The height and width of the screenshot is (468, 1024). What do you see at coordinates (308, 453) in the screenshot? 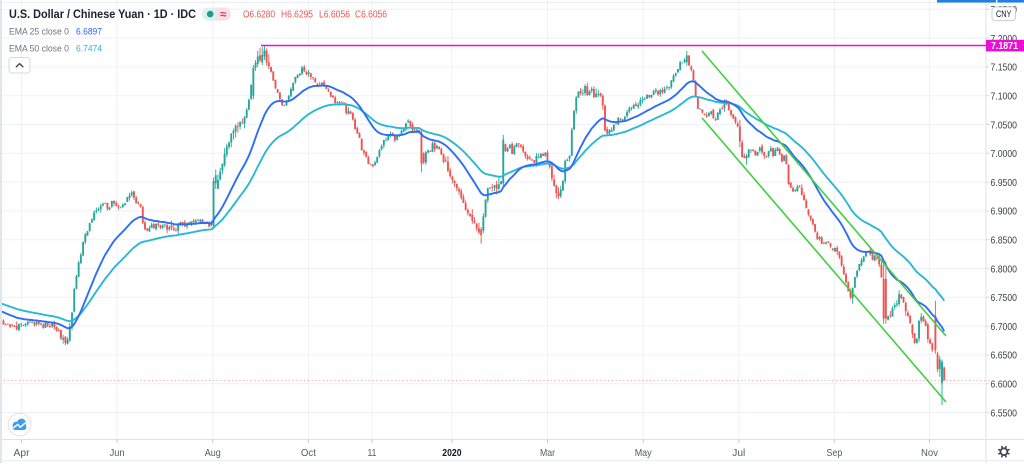
I see `svg-text: Oct` at bounding box center [308, 453].